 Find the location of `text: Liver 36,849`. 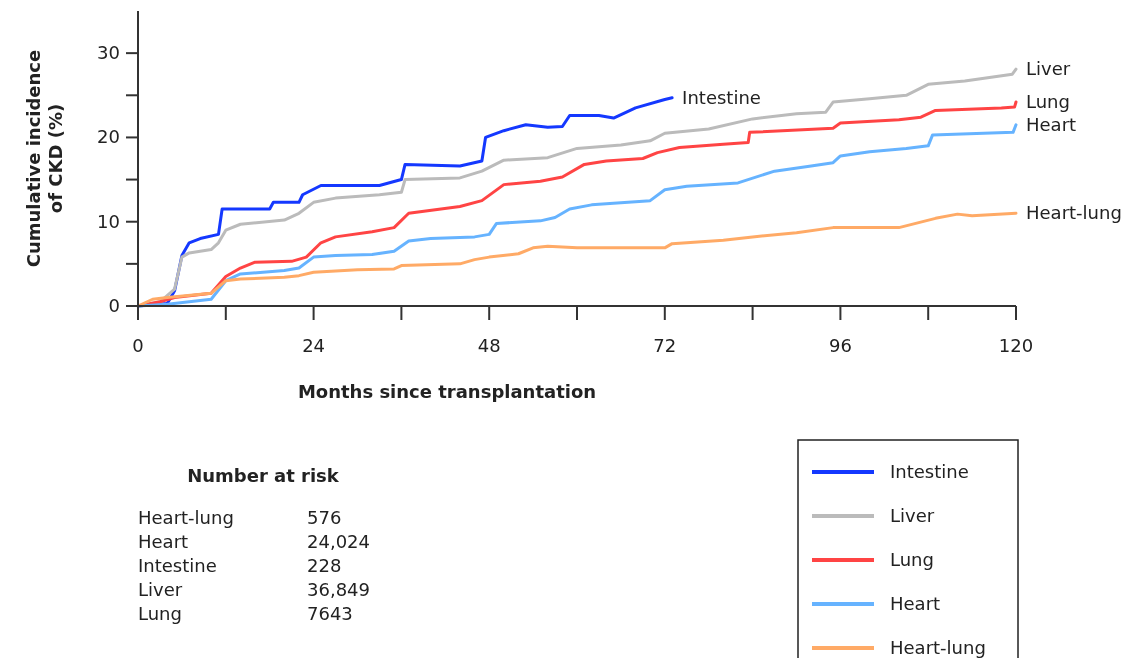

text: Liver 36,849 is located at coordinates (254, 589).